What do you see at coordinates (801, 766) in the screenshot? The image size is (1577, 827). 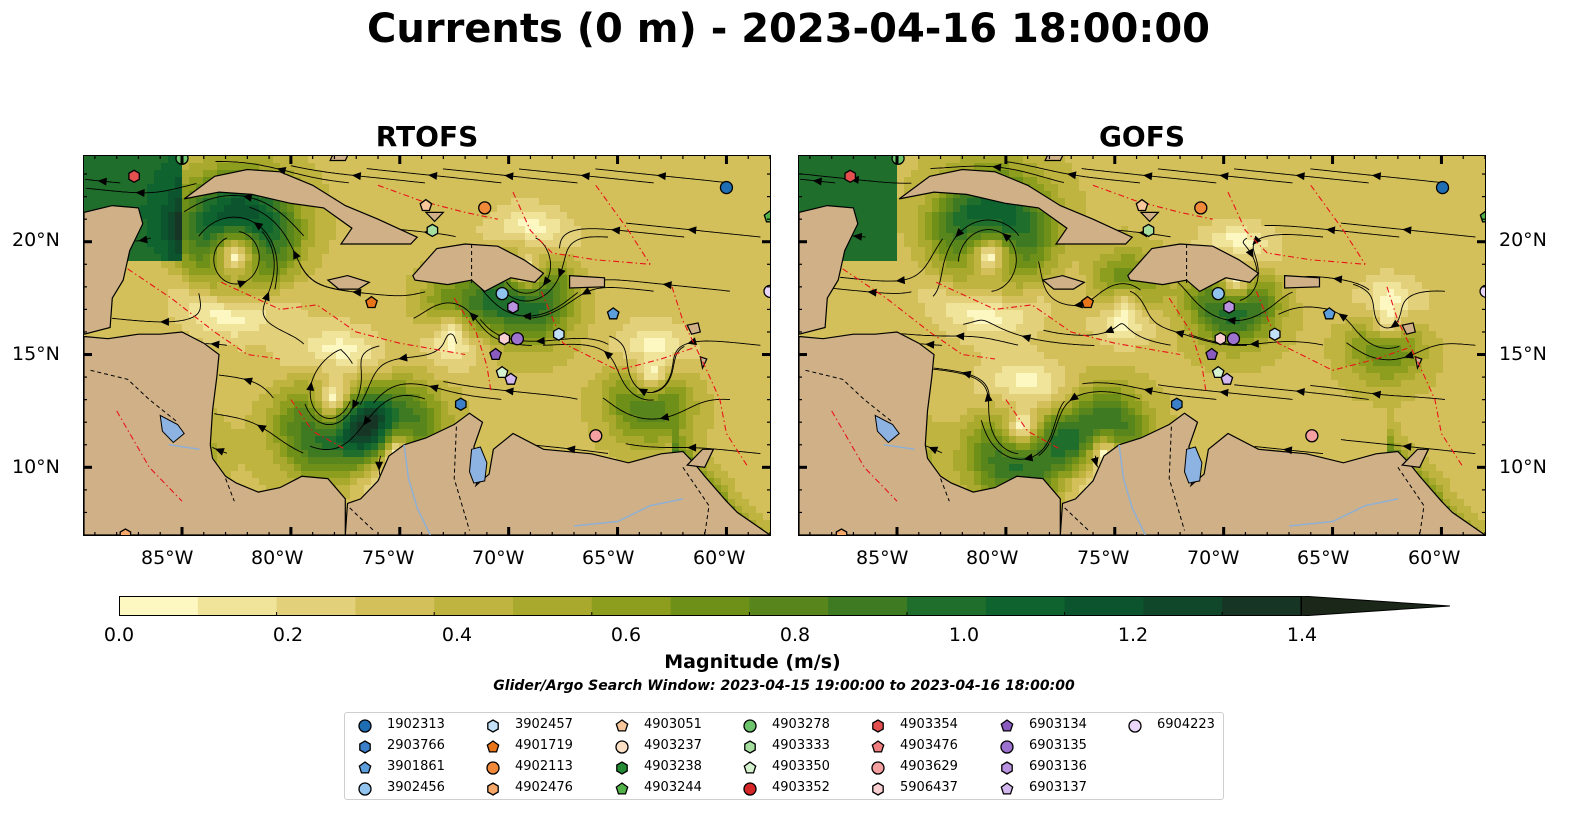 I see `legend-label: 4903350` at bounding box center [801, 766].